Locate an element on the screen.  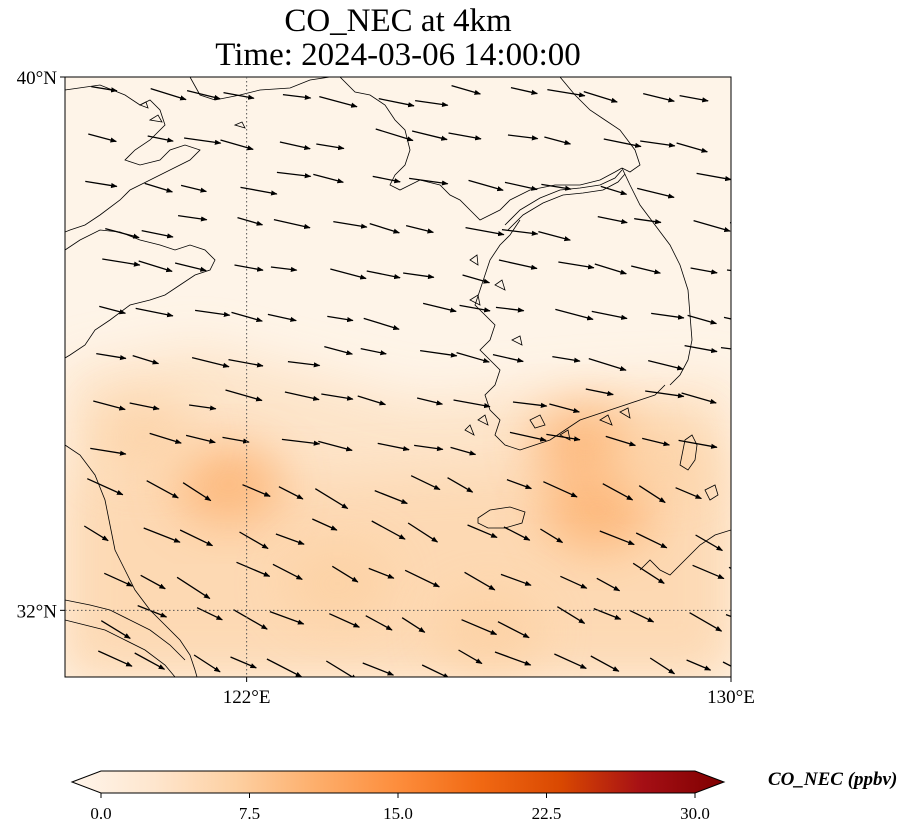
colorbar: 0.0 7.5 15.0 22.5 30.0 is located at coordinates (398, 796).